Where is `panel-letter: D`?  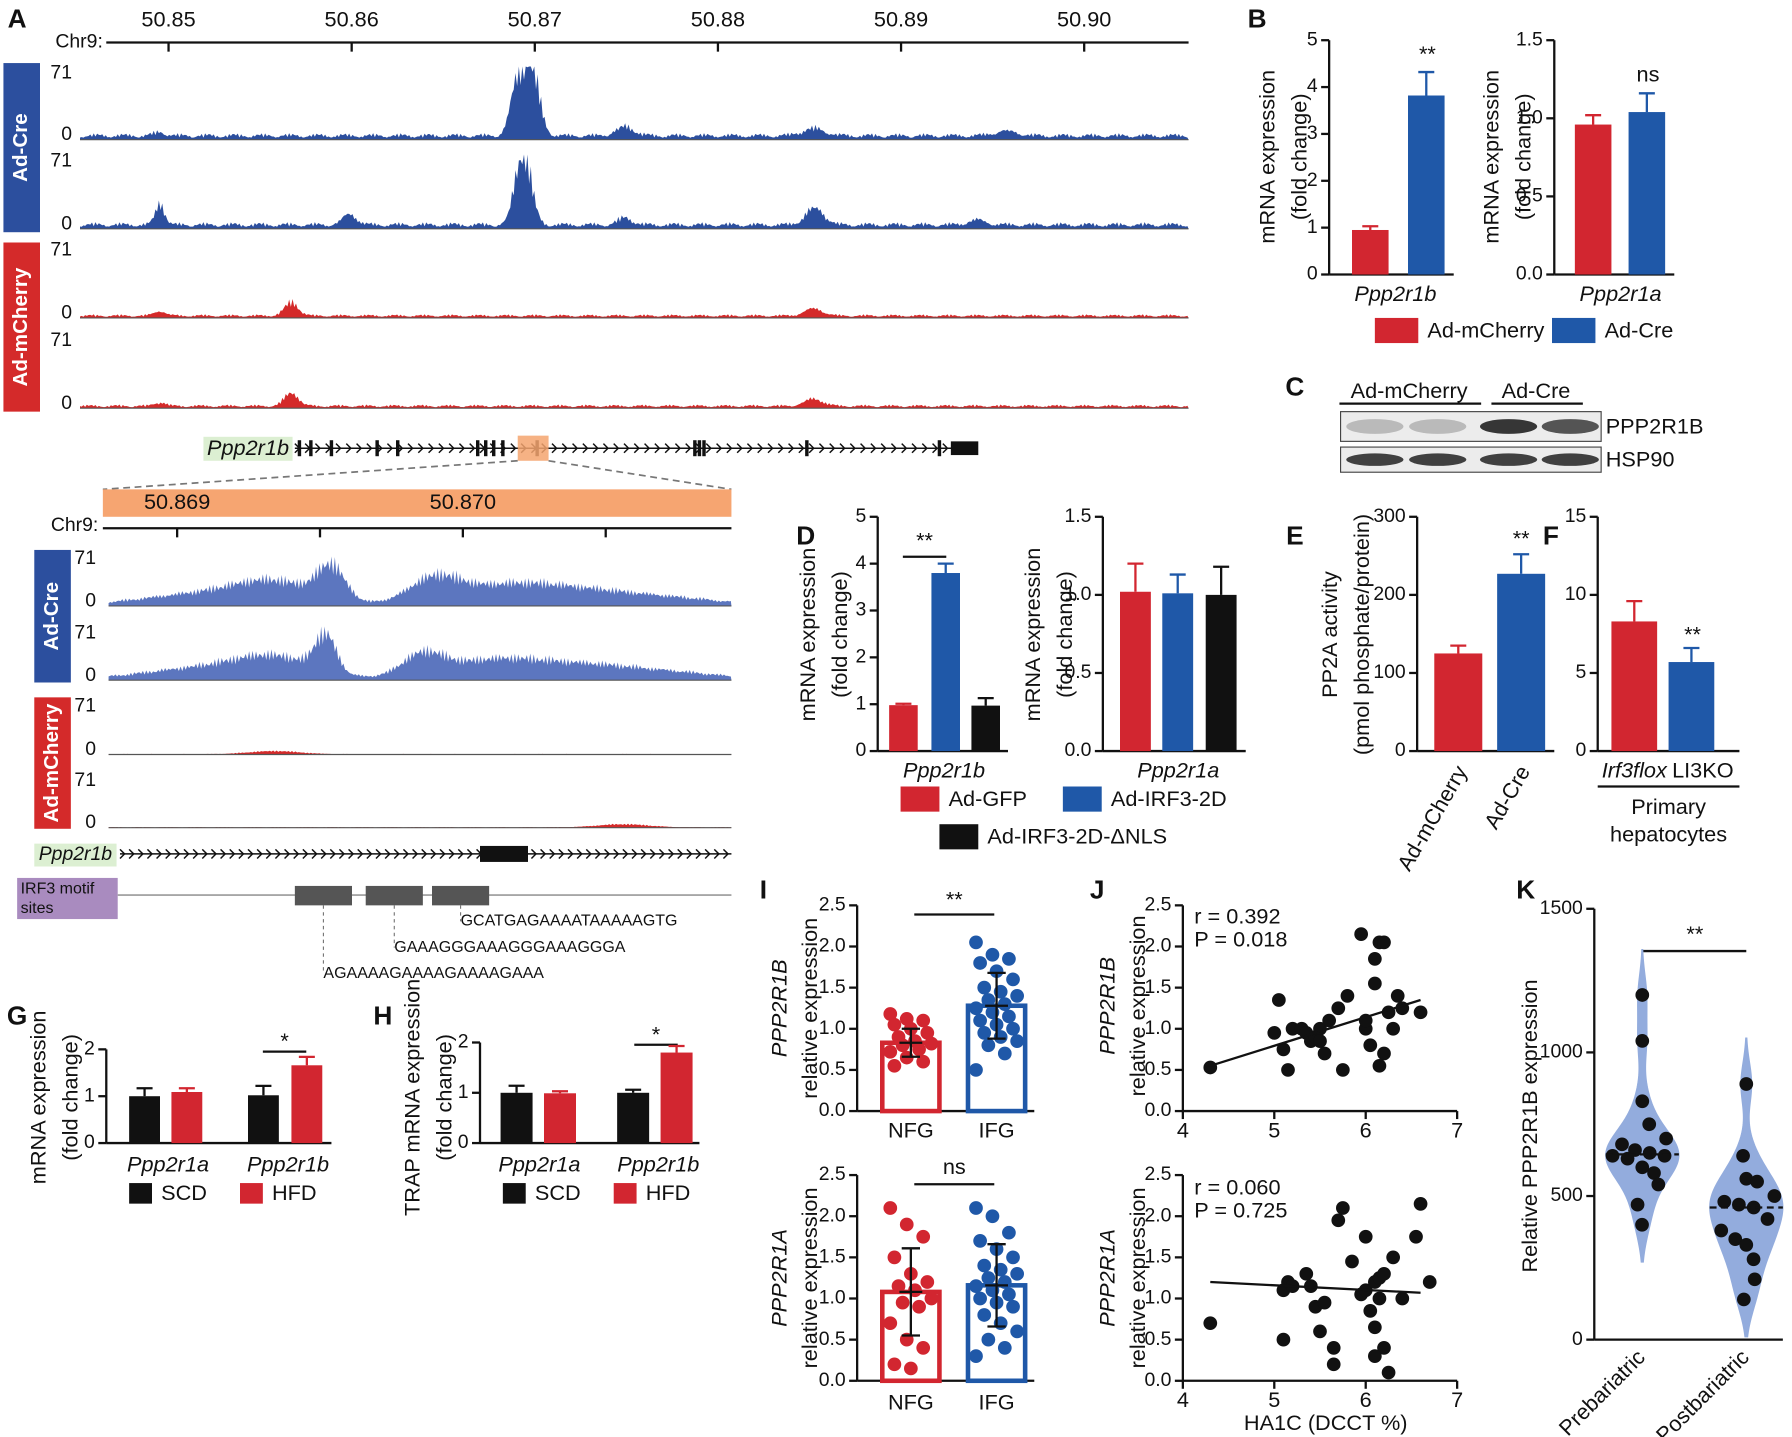
panel-letter: D is located at coordinates (805, 535).